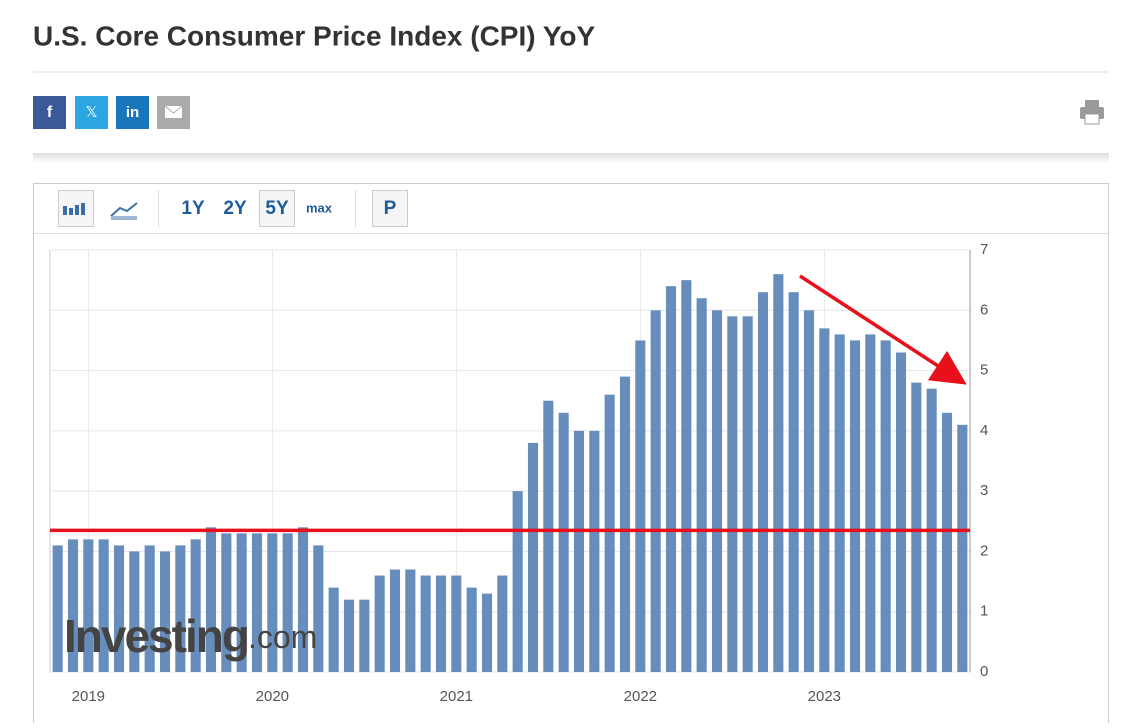 The width and height of the screenshot is (1123, 728). What do you see at coordinates (74, 209) in the screenshot?
I see `bar-icon` at bounding box center [74, 209].